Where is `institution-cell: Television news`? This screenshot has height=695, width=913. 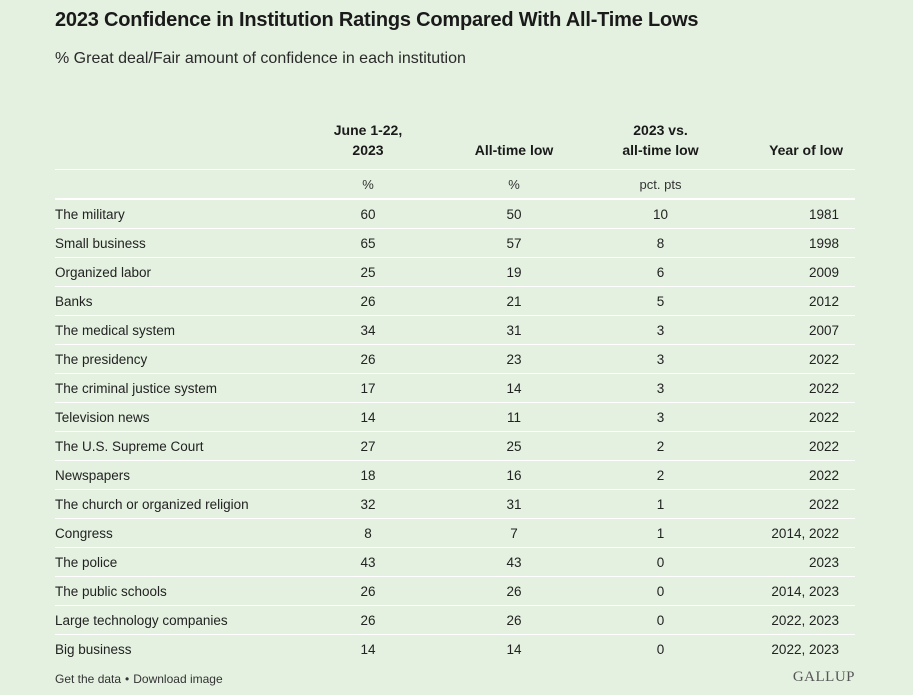
institution-cell: Television news is located at coordinates (175, 417).